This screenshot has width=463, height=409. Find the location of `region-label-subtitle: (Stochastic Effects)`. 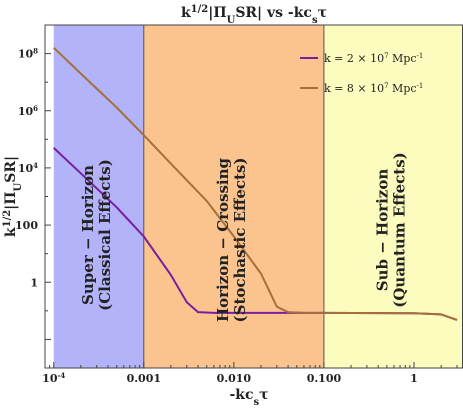

region-label-subtitle: (Stochastic Effects) is located at coordinates (240, 240).